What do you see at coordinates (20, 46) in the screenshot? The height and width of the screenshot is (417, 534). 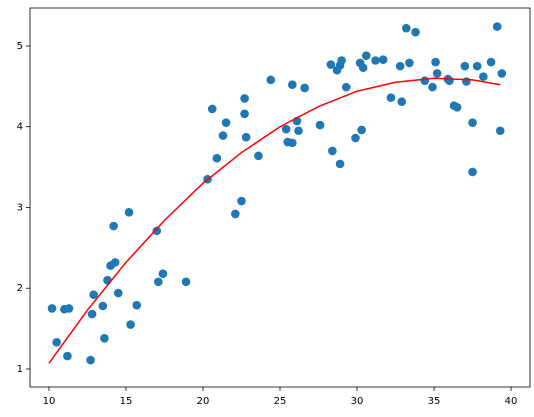 I see `y-tick-label: 5` at bounding box center [20, 46].